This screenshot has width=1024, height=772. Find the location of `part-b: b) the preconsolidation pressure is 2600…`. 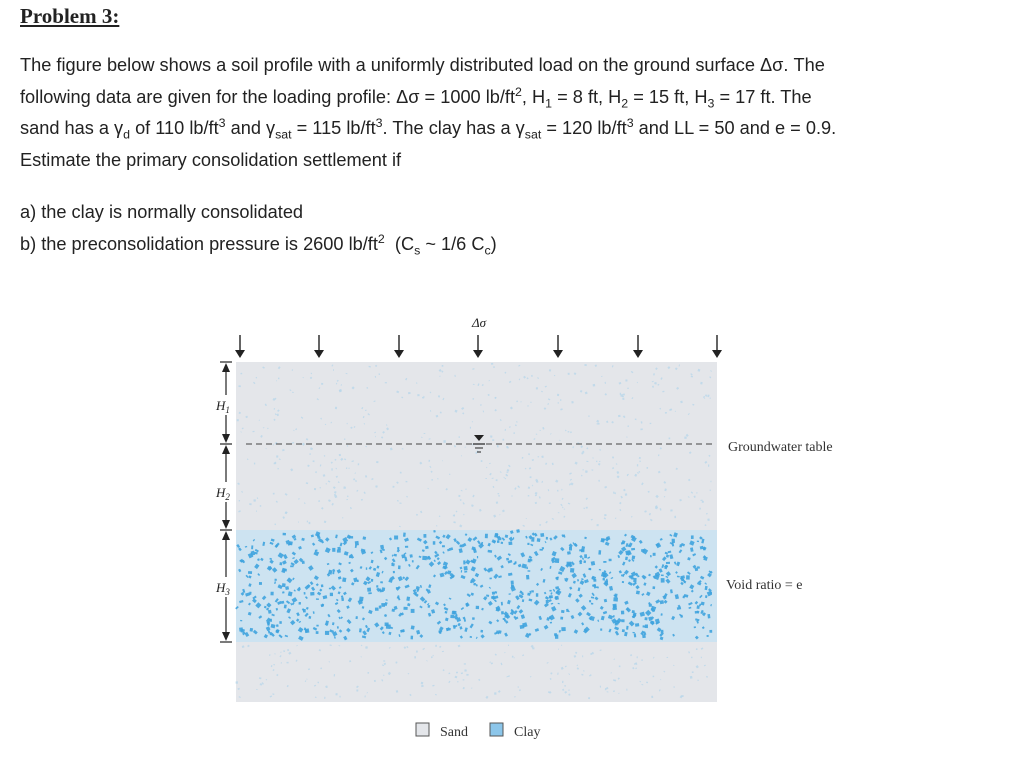

part-b: b) the preconsolidation pressure is 2600… is located at coordinates (258, 244).